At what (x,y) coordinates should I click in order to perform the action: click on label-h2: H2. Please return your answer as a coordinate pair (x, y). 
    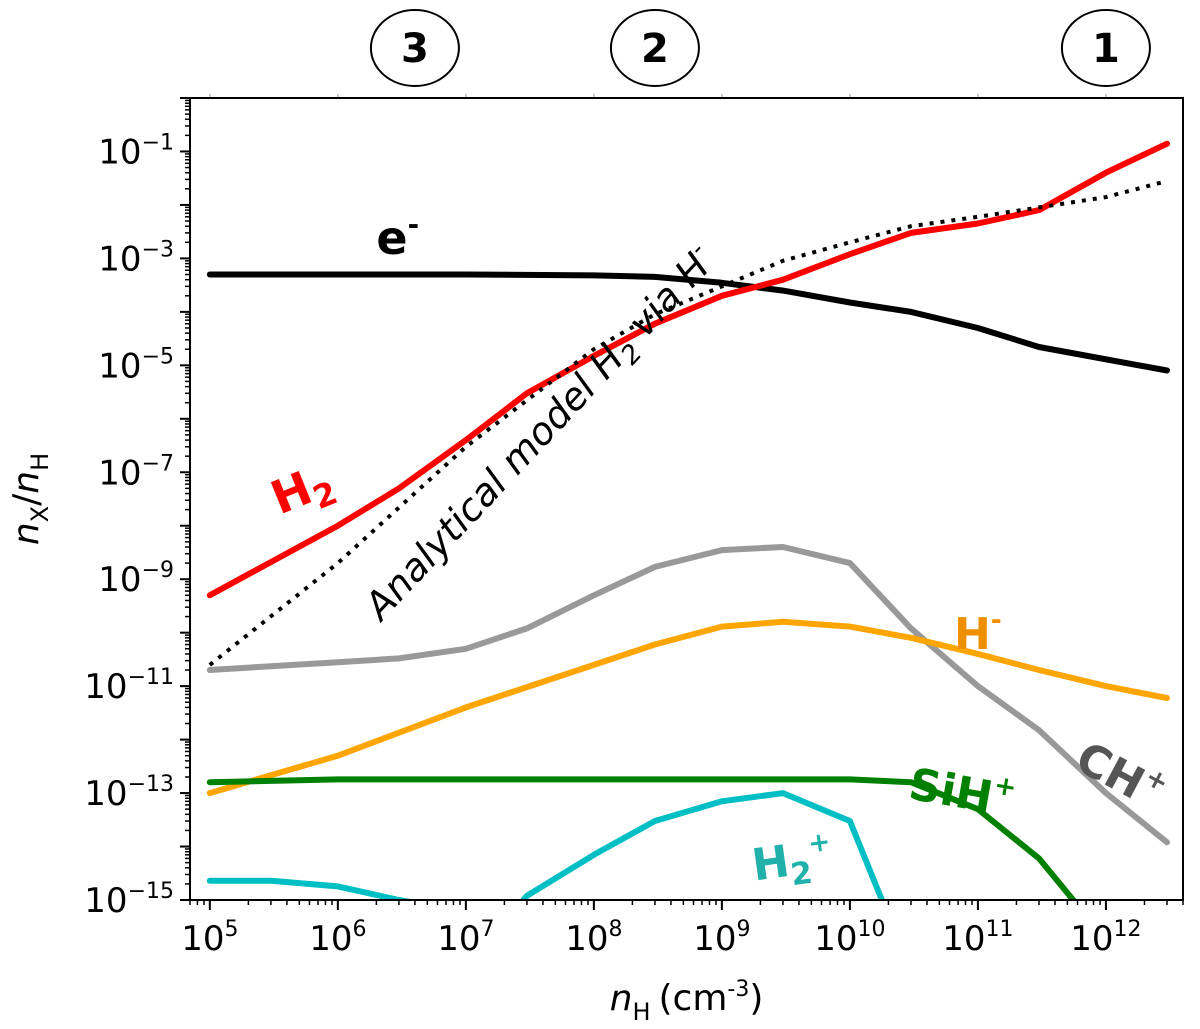
    Looking at the image, I should click on (302, 491).